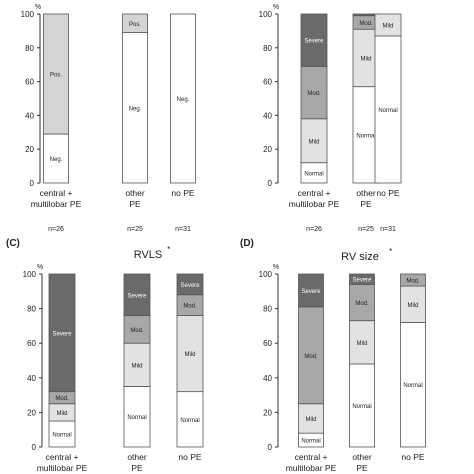 Image resolution: width=474 pixels, height=474 pixels. Describe the element at coordinates (13, 243) in the screenshot. I see `panel-label: (C)` at that location.